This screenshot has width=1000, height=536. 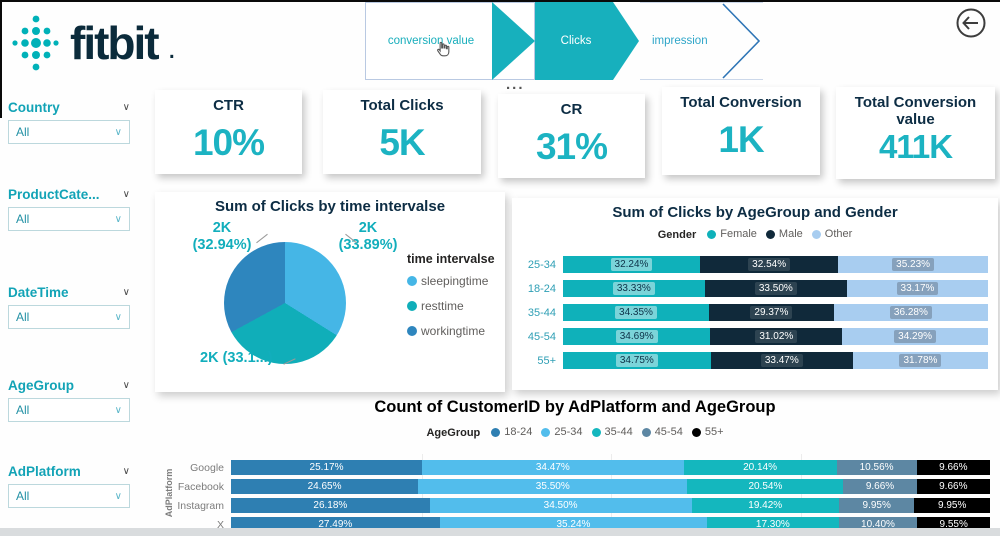 I want to click on data-label: 34.69%, so click(x=636, y=336).